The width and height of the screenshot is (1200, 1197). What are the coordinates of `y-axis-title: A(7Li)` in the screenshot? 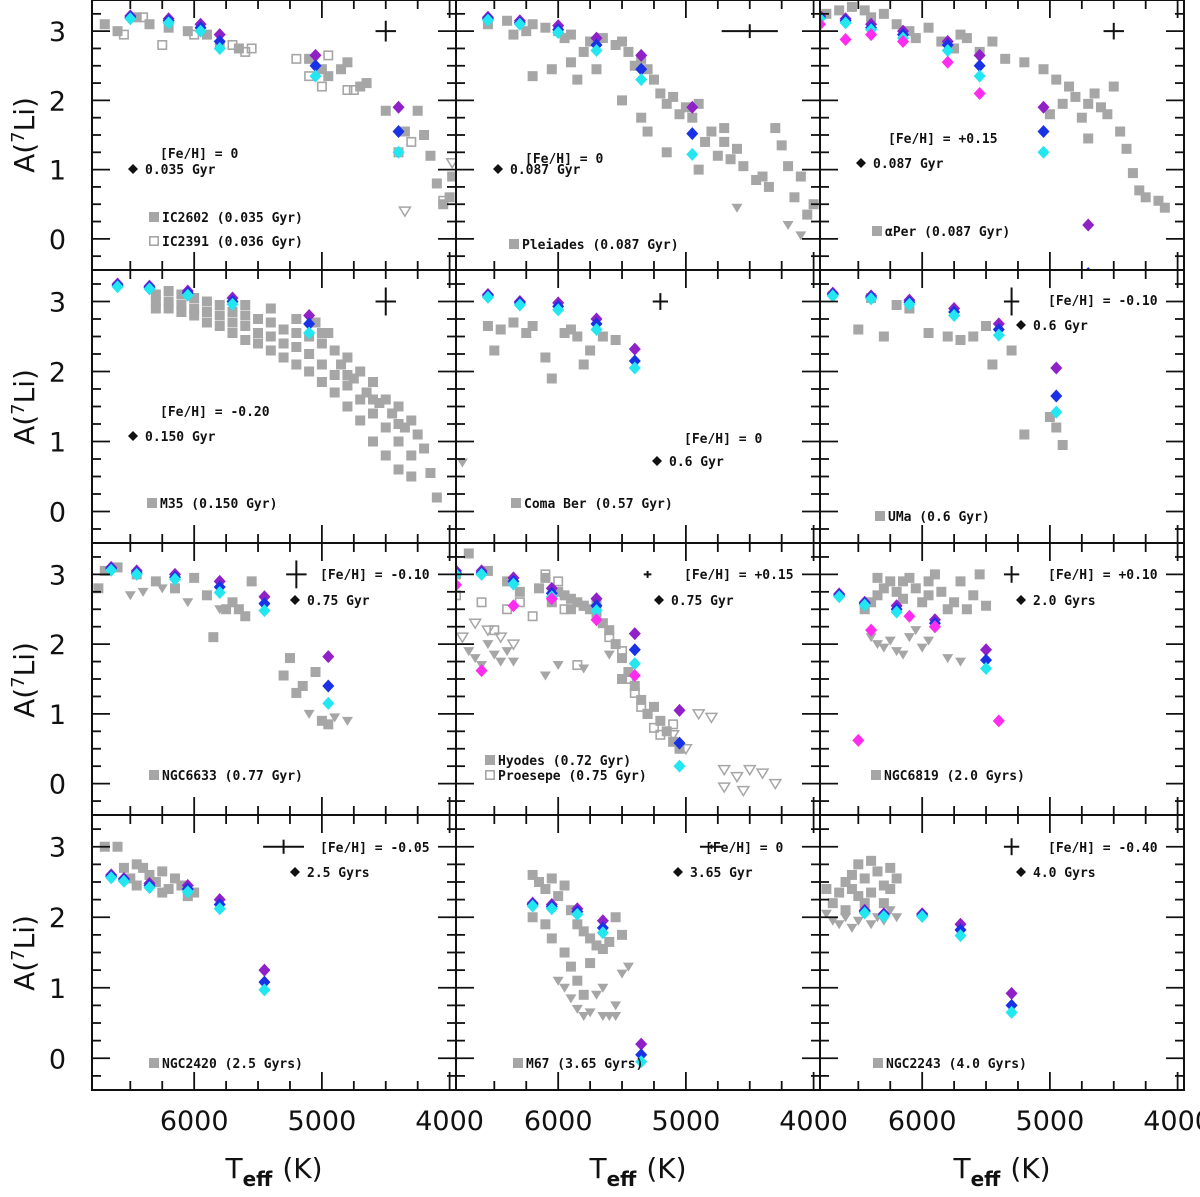 It's located at (24, 953).